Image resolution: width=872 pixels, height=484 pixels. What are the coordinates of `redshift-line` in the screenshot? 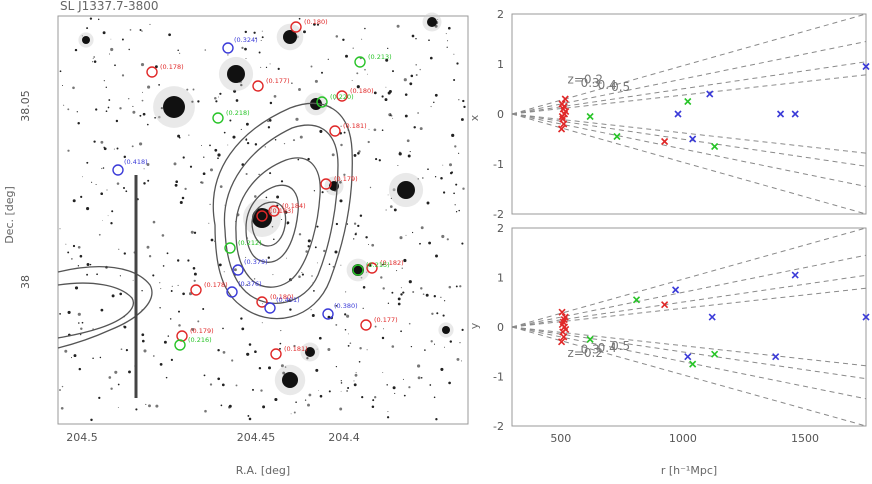 It's located at (689, 277).